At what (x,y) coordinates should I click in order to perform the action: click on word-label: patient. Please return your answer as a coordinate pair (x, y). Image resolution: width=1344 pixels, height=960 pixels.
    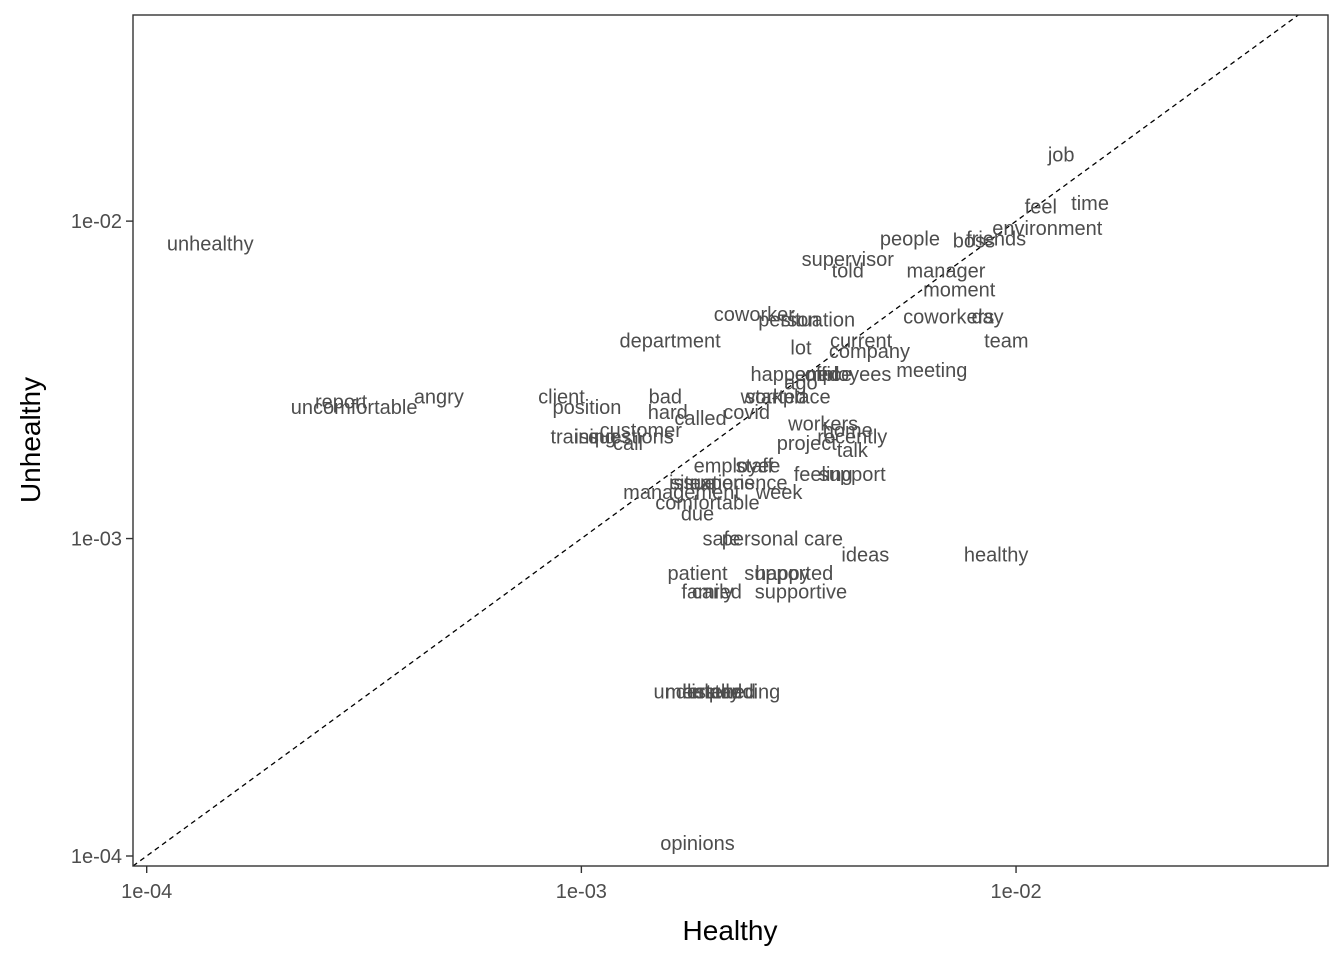
    Looking at the image, I should click on (697, 574).